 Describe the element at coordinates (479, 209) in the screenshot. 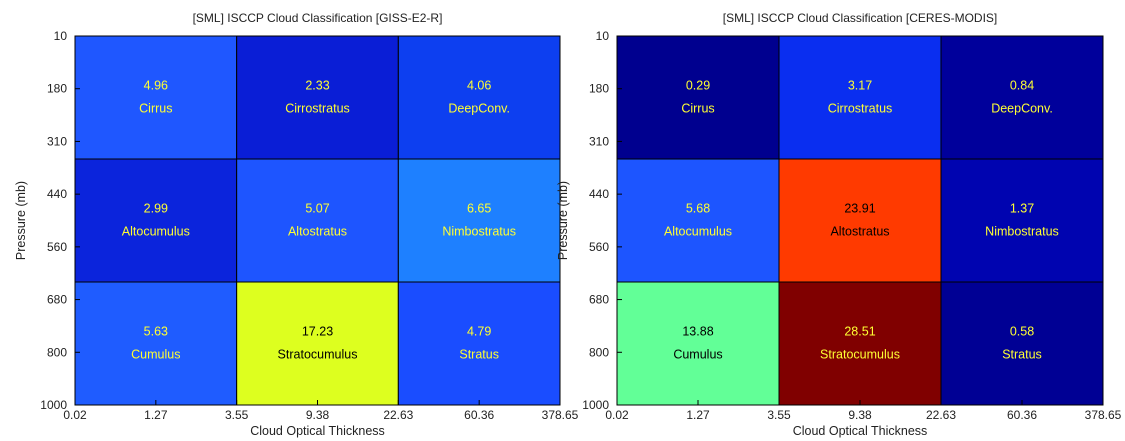

I see `cell-value-label: 6.65` at that location.